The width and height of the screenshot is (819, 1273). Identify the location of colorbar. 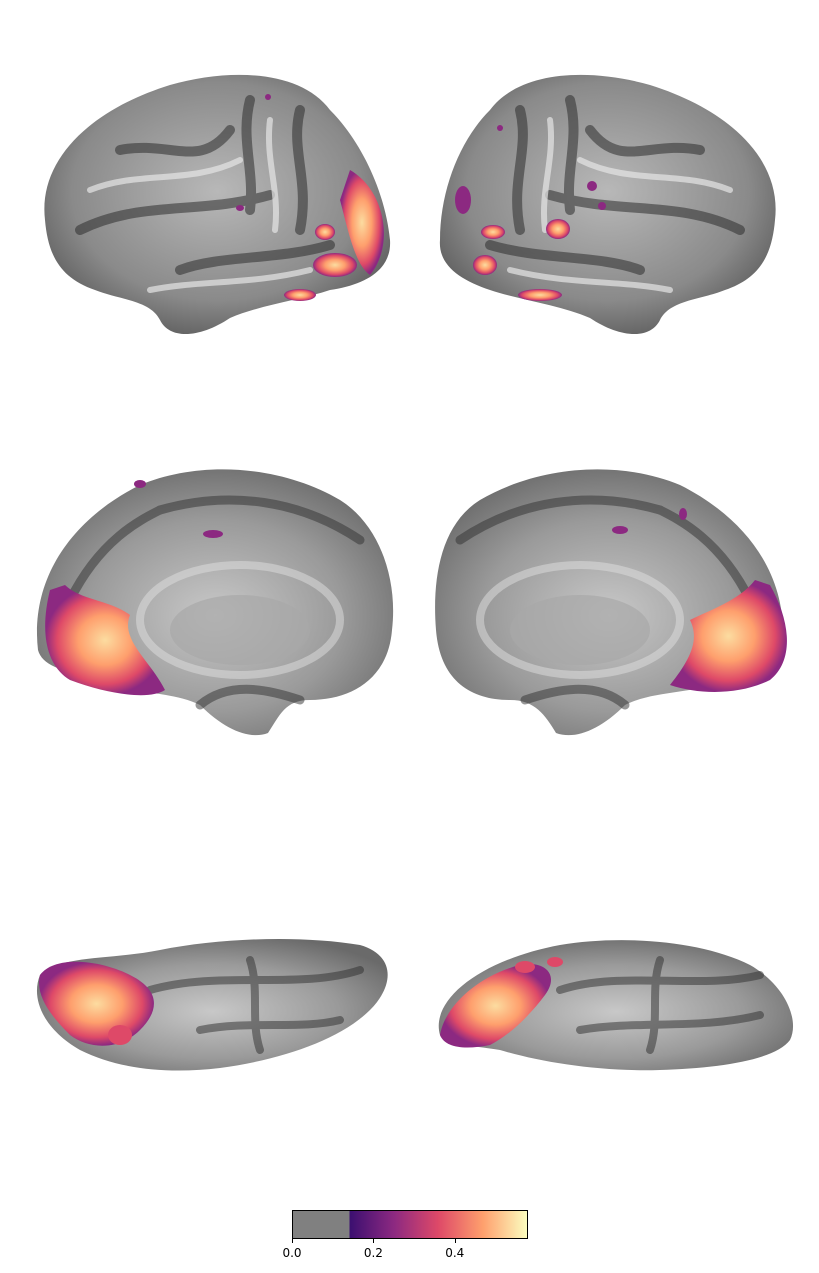
(410, 1224).